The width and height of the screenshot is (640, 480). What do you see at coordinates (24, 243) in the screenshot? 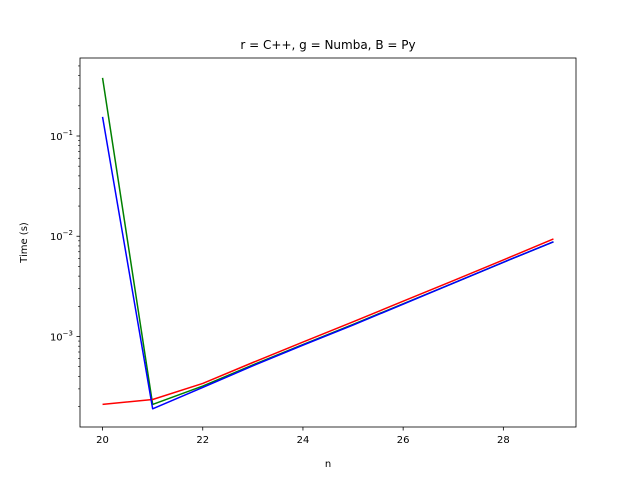
I see `y-axis-label: Time (s)` at bounding box center [24, 243].